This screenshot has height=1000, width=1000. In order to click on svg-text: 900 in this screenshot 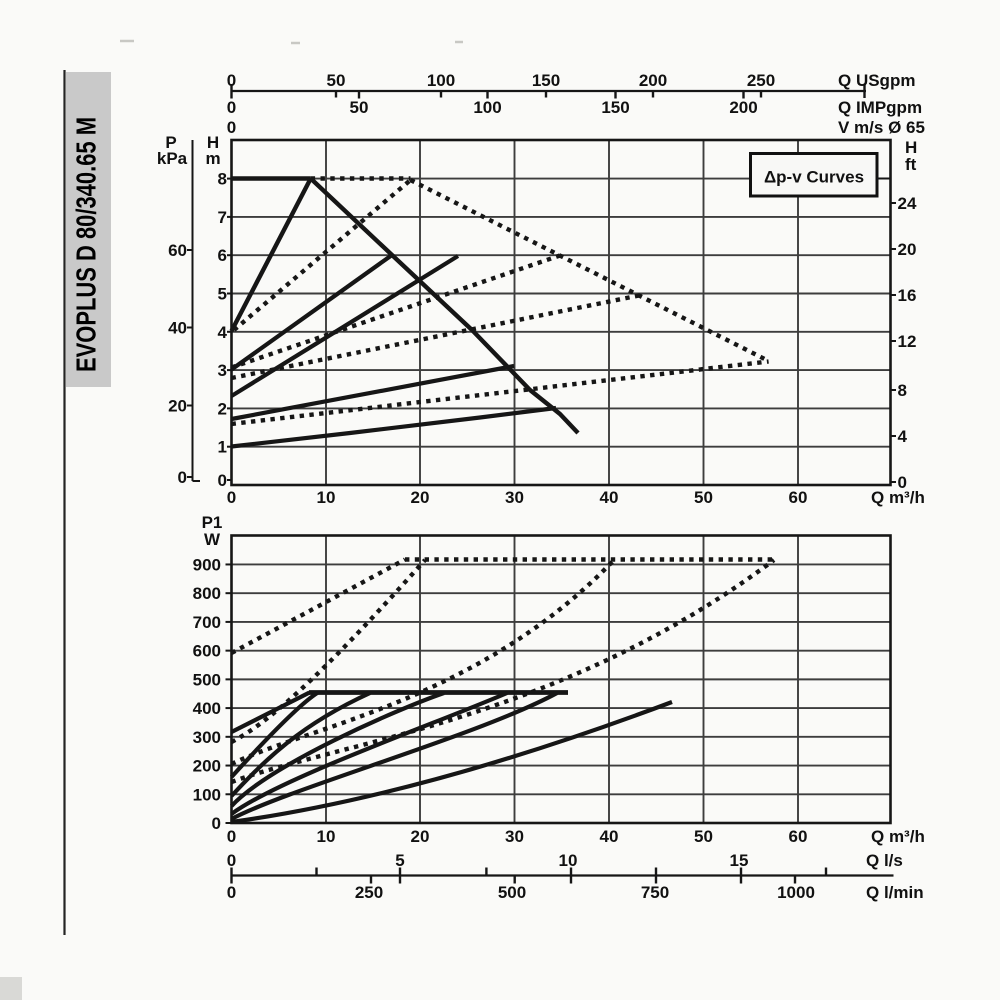, I will do `click(207, 564)`.